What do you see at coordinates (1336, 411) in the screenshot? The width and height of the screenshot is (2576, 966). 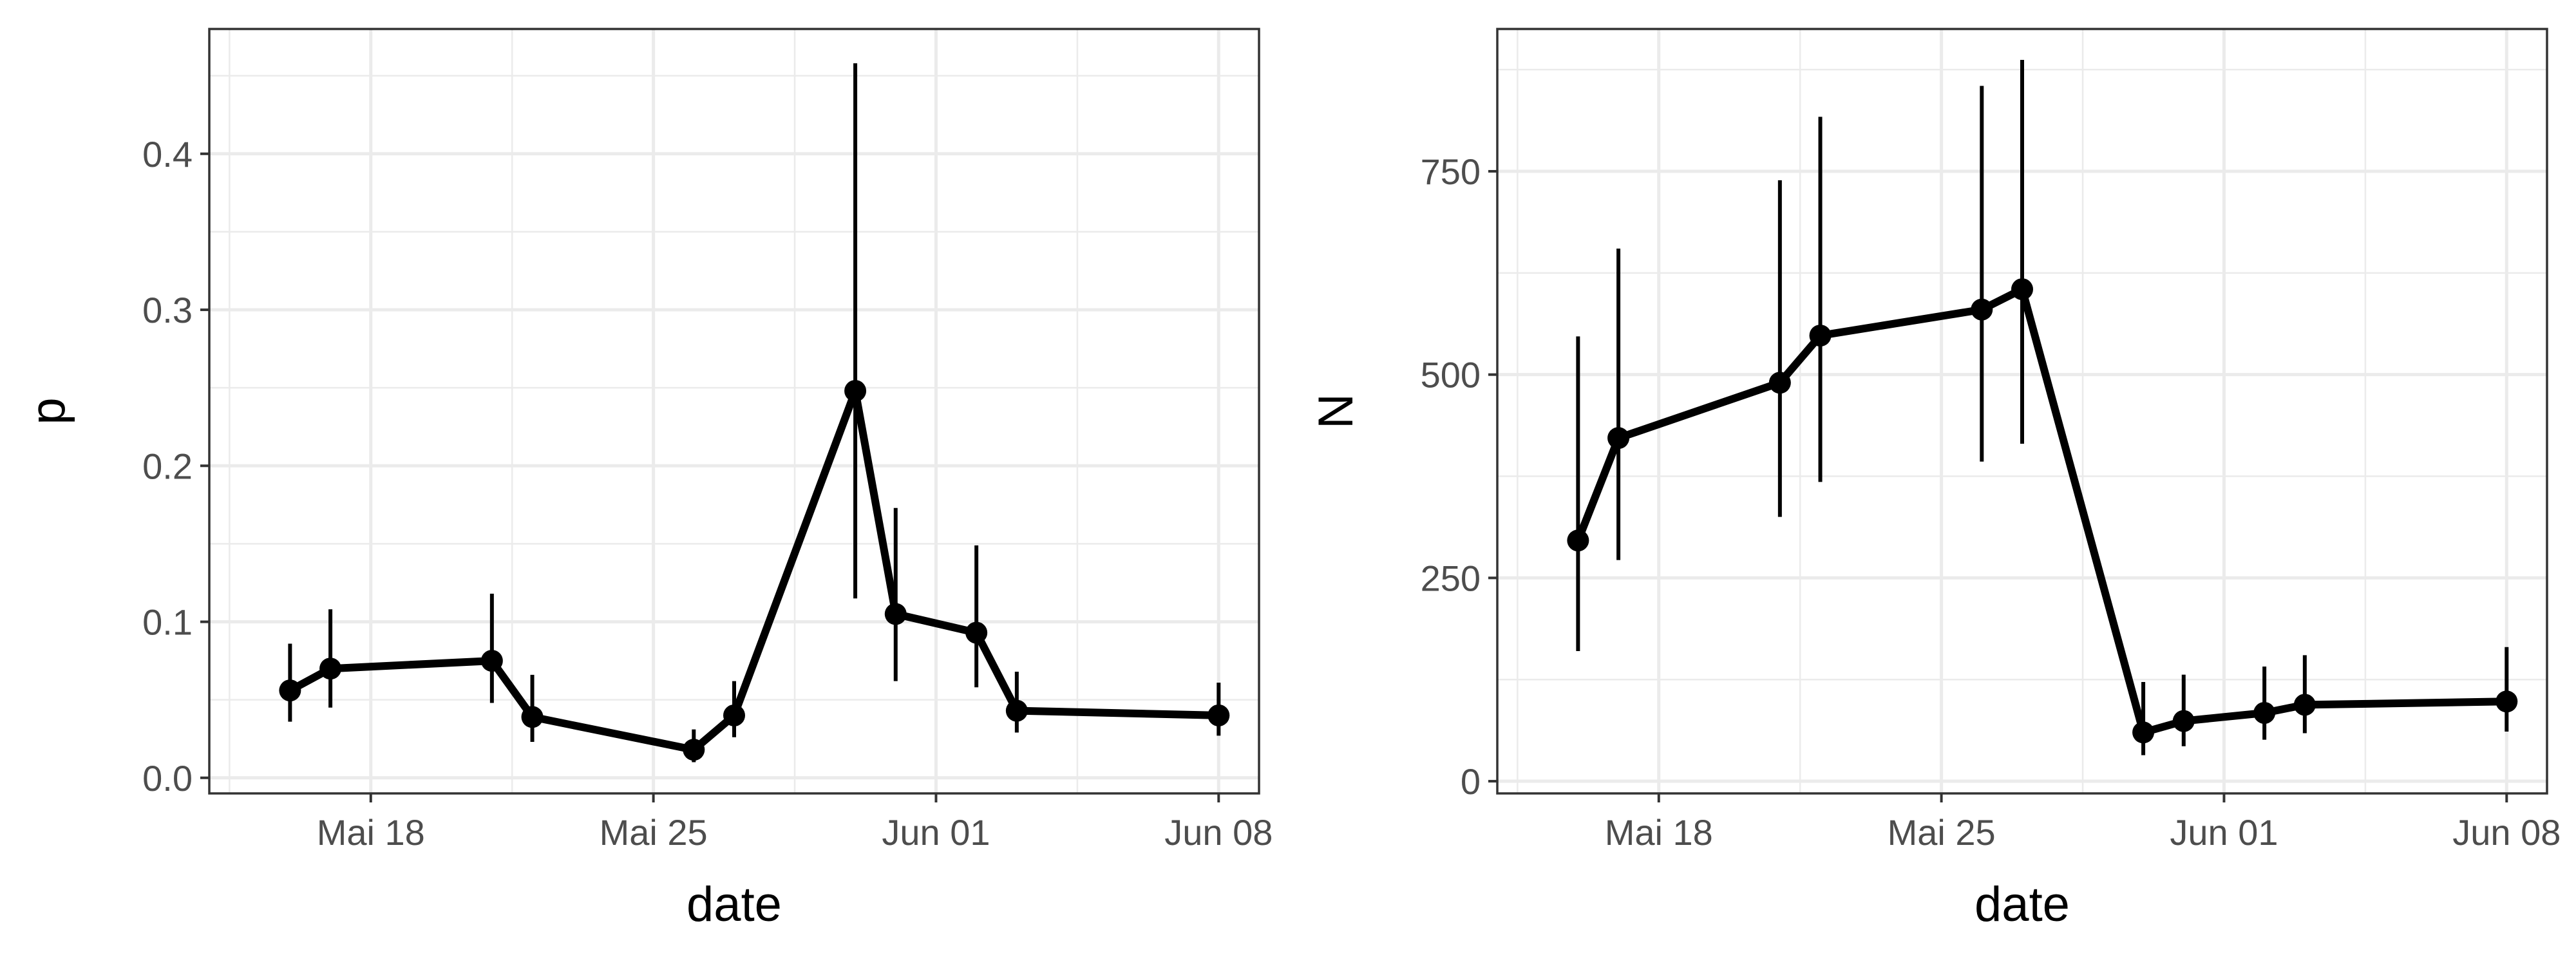 I see `y-axis-title: N` at bounding box center [1336, 411].